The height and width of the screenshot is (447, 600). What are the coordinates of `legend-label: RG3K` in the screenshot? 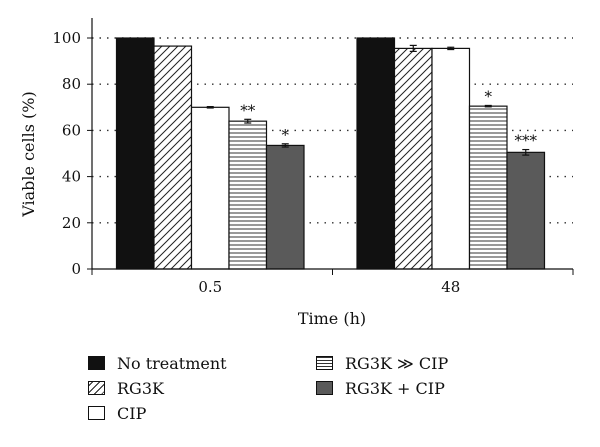 It's located at (140, 388).